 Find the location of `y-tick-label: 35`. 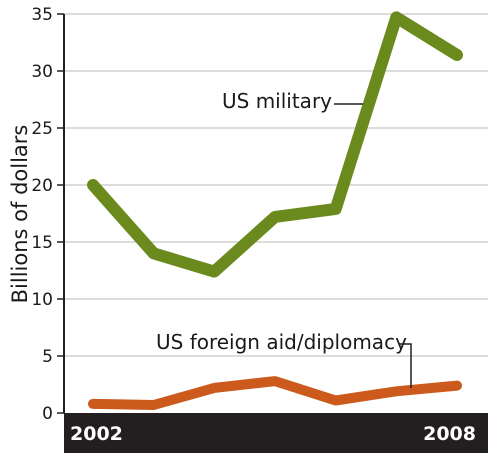

y-tick-label: 35 is located at coordinates (42, 15).